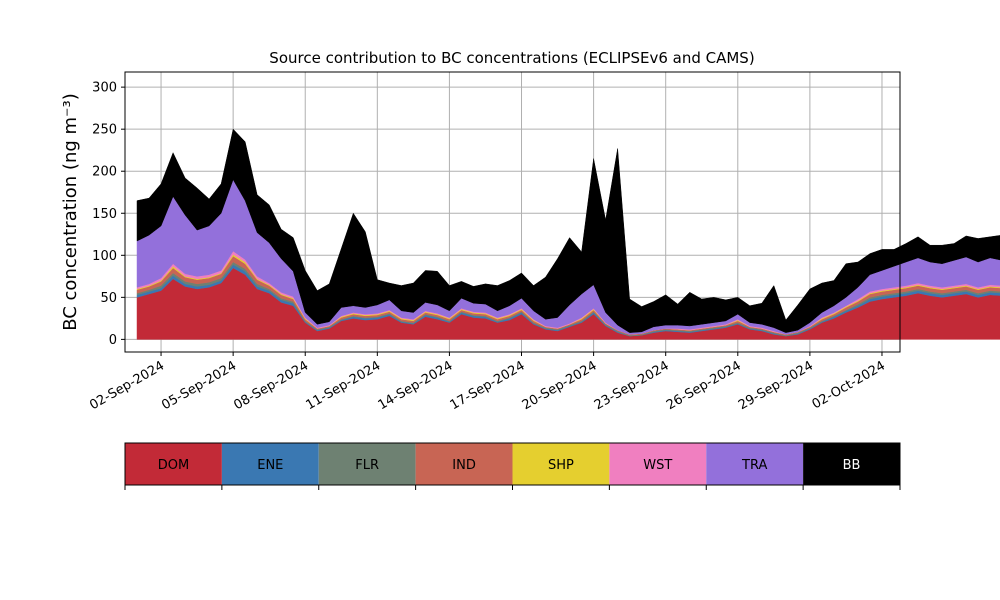 This screenshot has width=1000, height=600. Describe the element at coordinates (104, 256) in the screenshot. I see `y-tick-label: 100` at that location.